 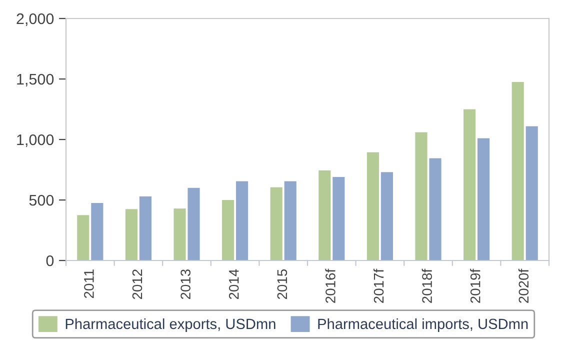 What do you see at coordinates (50, 260) in the screenshot?
I see `y-tick-label: 0` at bounding box center [50, 260].